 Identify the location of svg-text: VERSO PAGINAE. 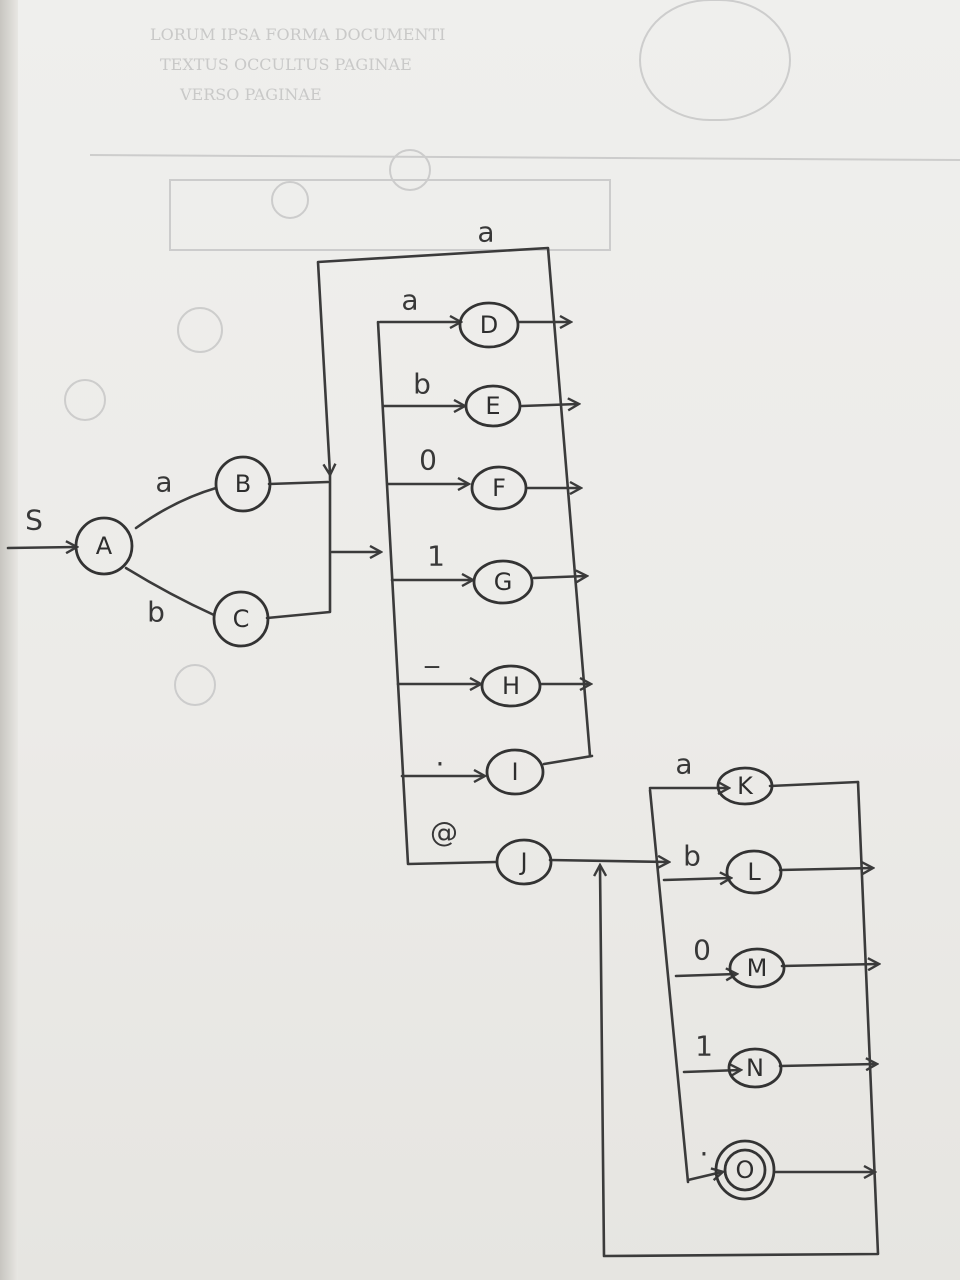
(250, 94).